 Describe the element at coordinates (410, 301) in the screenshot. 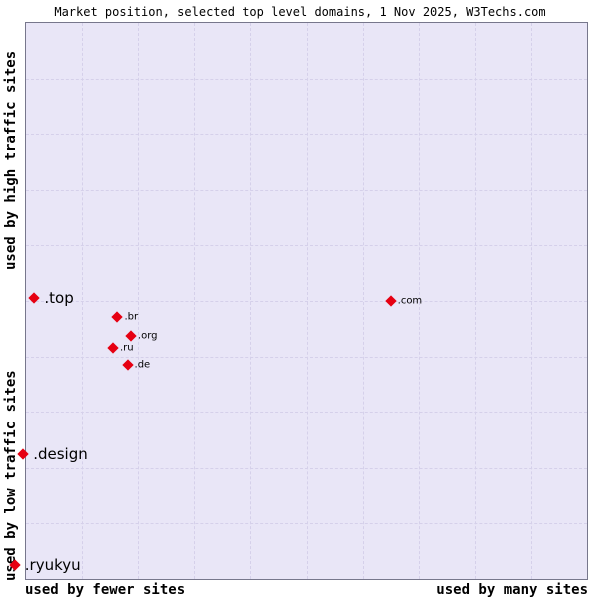

I see `point-label: .com` at that location.